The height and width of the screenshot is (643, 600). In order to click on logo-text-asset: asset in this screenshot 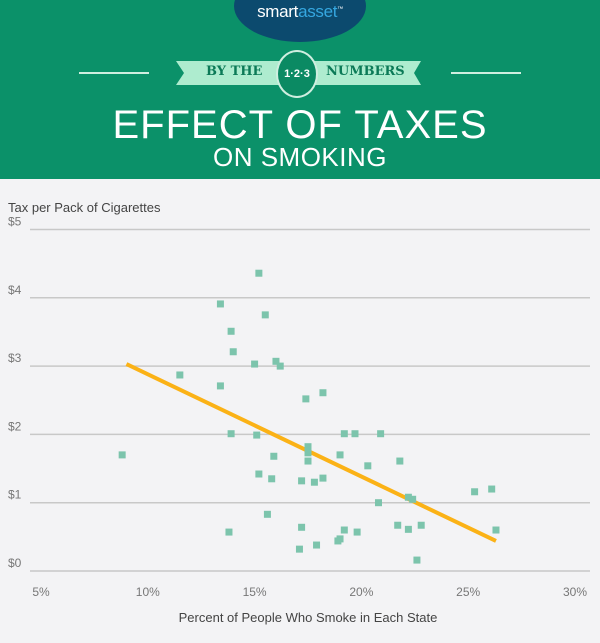, I will do `click(318, 11)`.